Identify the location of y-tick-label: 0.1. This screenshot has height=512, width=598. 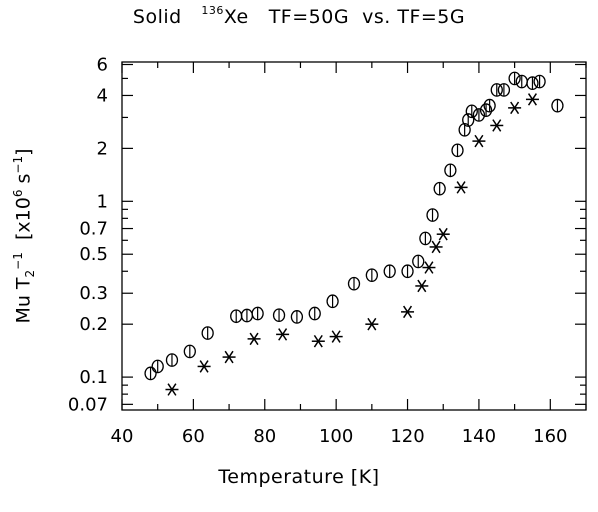
(93, 377).